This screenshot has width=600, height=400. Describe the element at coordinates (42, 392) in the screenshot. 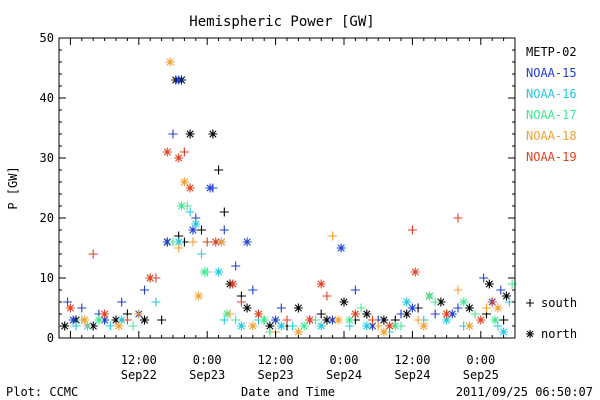

I see `plot-credit: Plot: CCMC` at that location.